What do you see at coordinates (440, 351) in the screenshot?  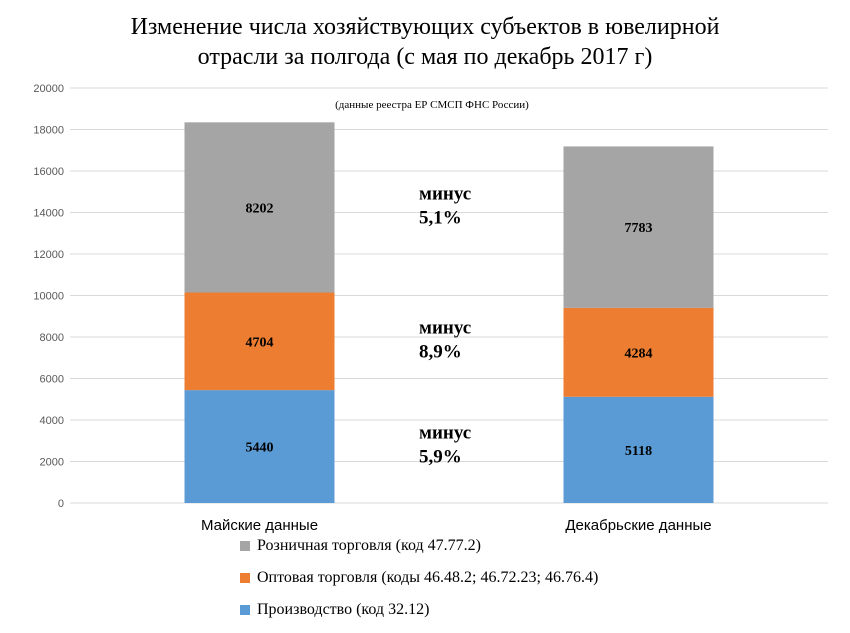 I see `change-annotation-line: 8,9%` at bounding box center [440, 351].